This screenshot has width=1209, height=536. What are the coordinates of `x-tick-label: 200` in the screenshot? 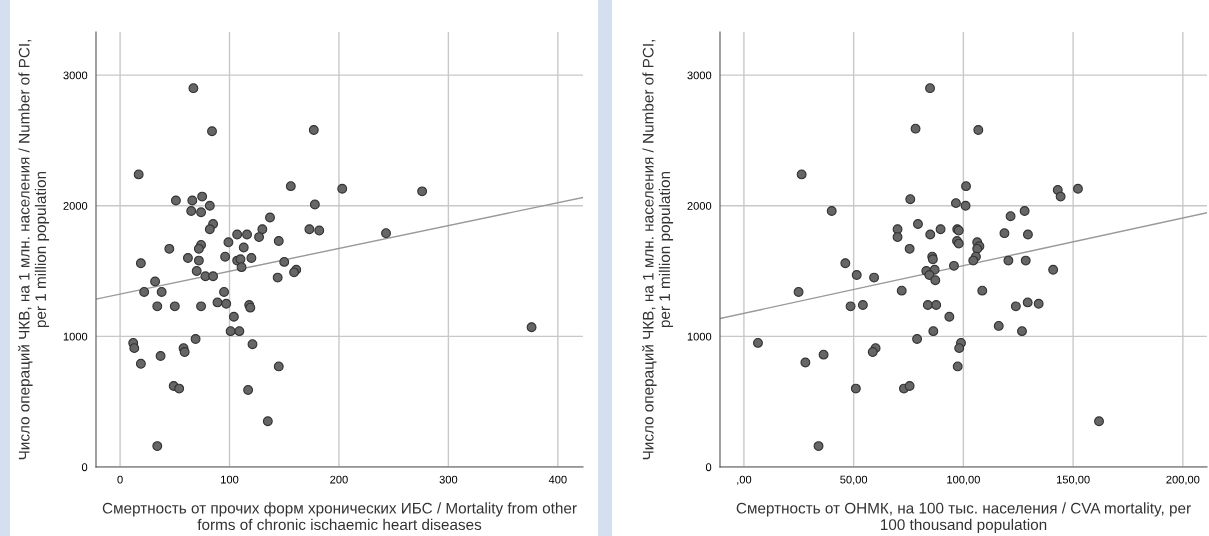 It's located at (339, 479).